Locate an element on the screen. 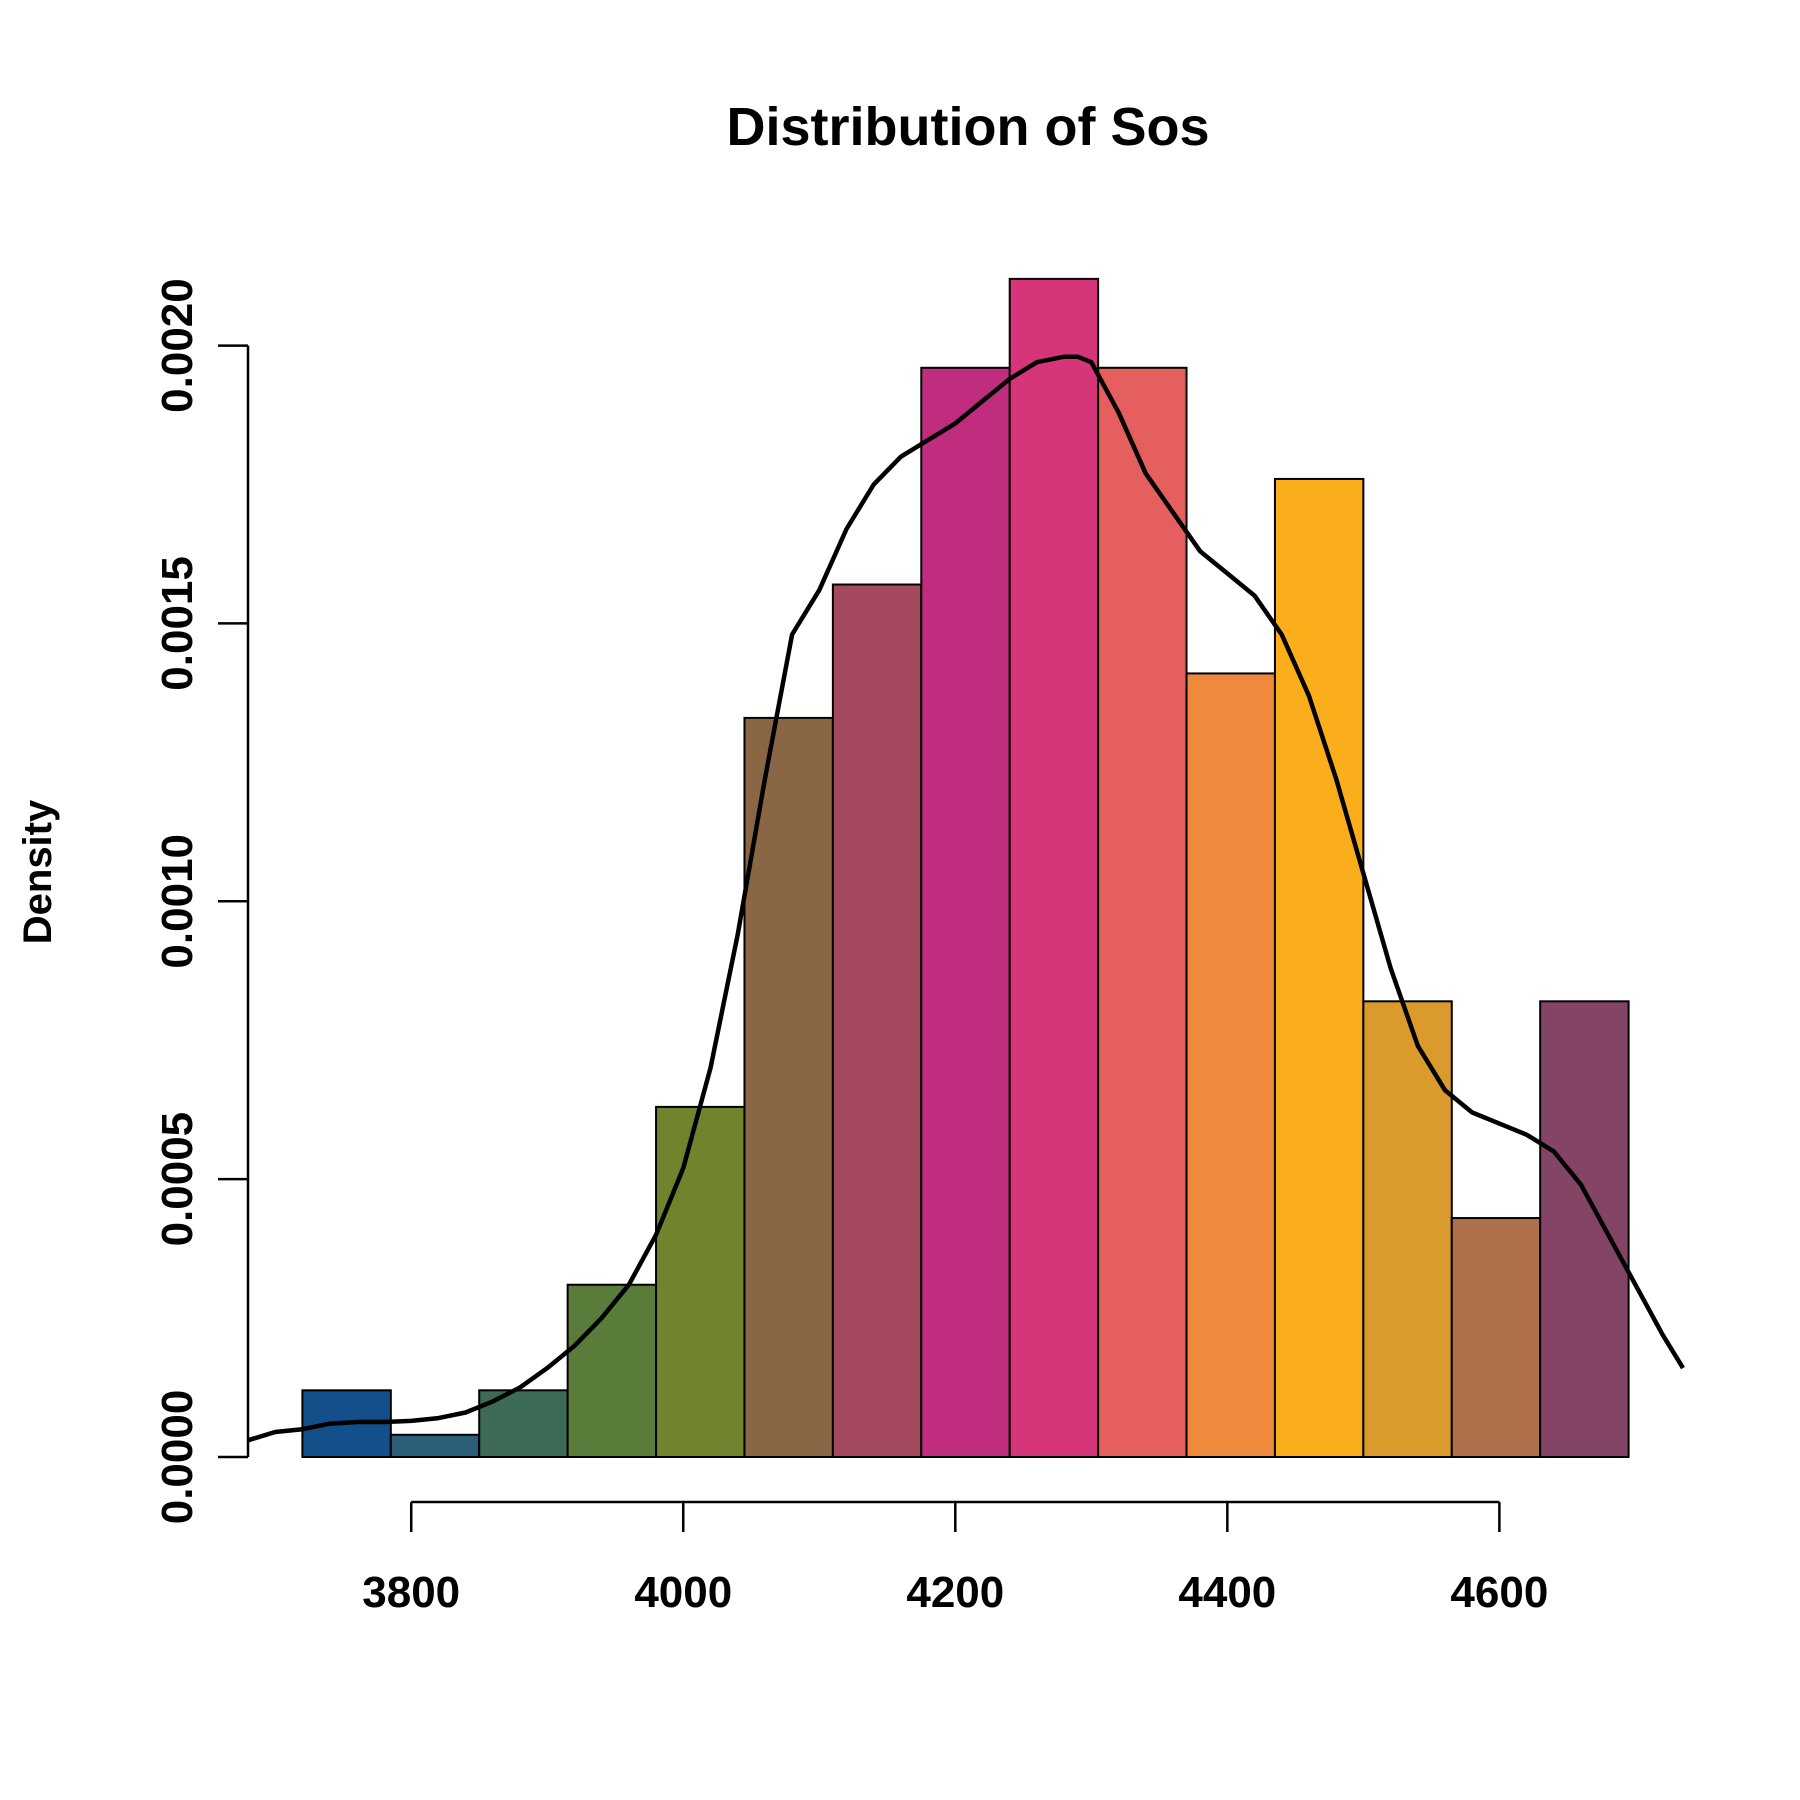  y-axis: 0.0000 0.0005 0.0010 0.0015 0.0020 is located at coordinates (201, 901).